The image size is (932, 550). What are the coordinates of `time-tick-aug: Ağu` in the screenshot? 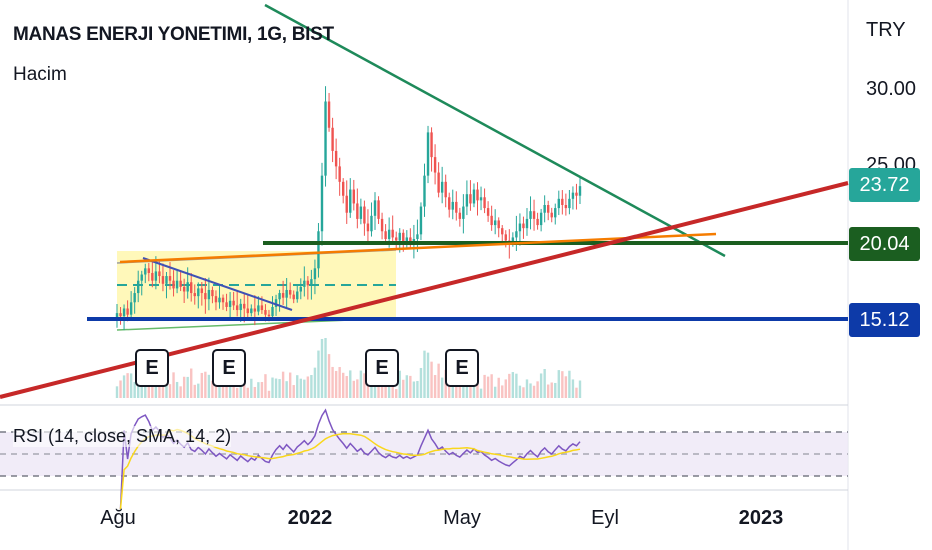 It's located at (118, 518).